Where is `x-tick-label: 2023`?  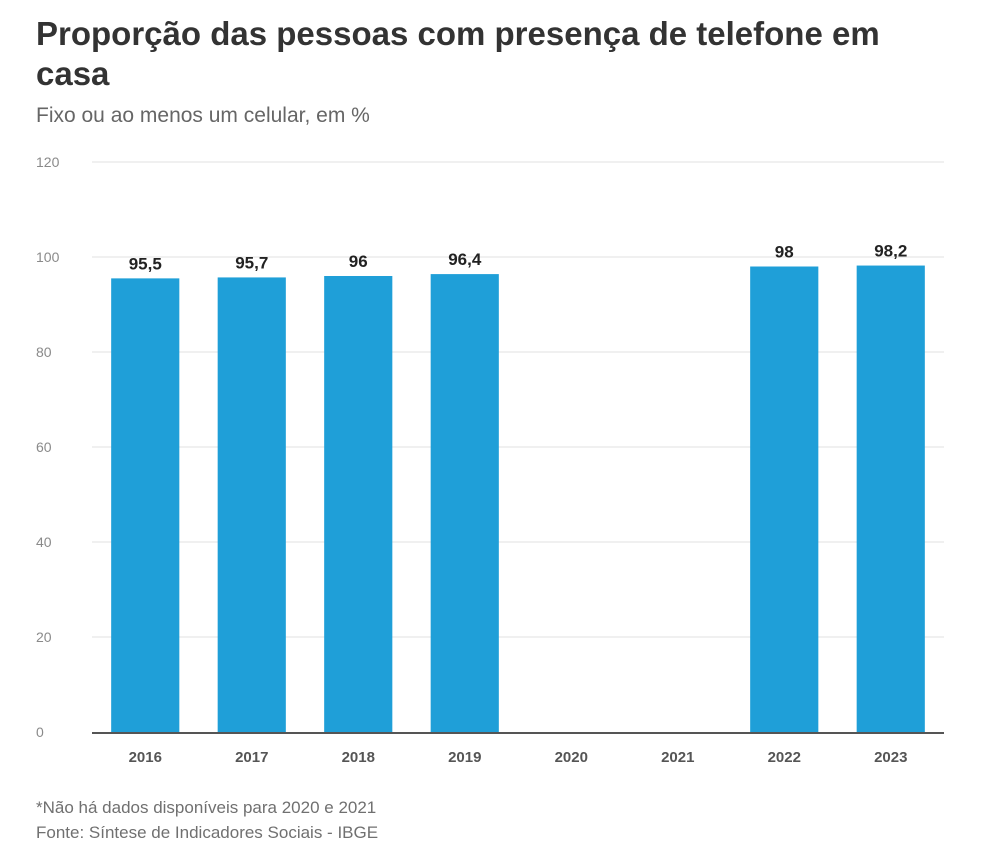
x-tick-label: 2023 is located at coordinates (890, 757).